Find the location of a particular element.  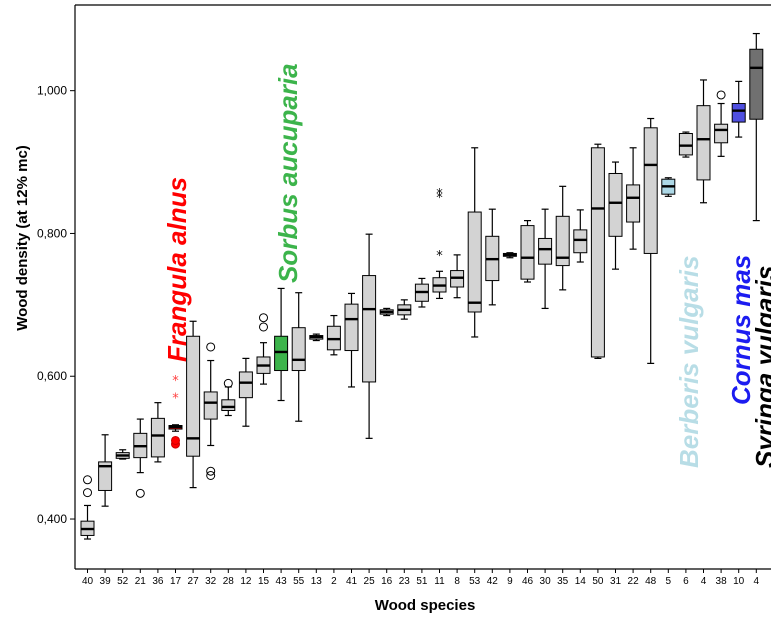

x-tick-label: 55 is located at coordinates (299, 581).